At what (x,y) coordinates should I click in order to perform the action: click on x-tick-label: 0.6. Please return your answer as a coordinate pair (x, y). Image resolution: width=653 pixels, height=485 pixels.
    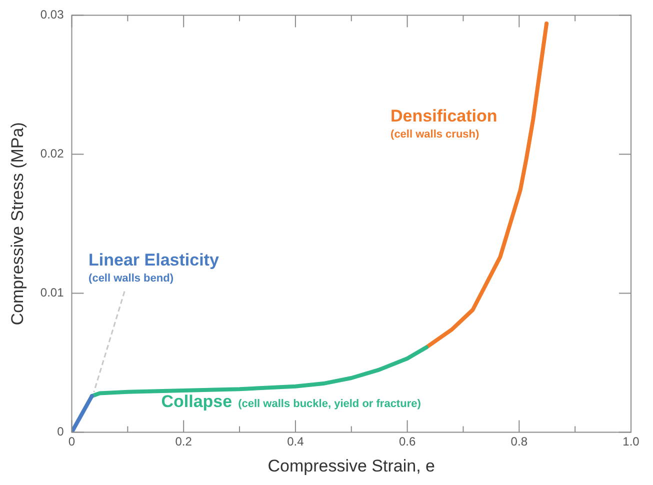
    Looking at the image, I should click on (407, 441).